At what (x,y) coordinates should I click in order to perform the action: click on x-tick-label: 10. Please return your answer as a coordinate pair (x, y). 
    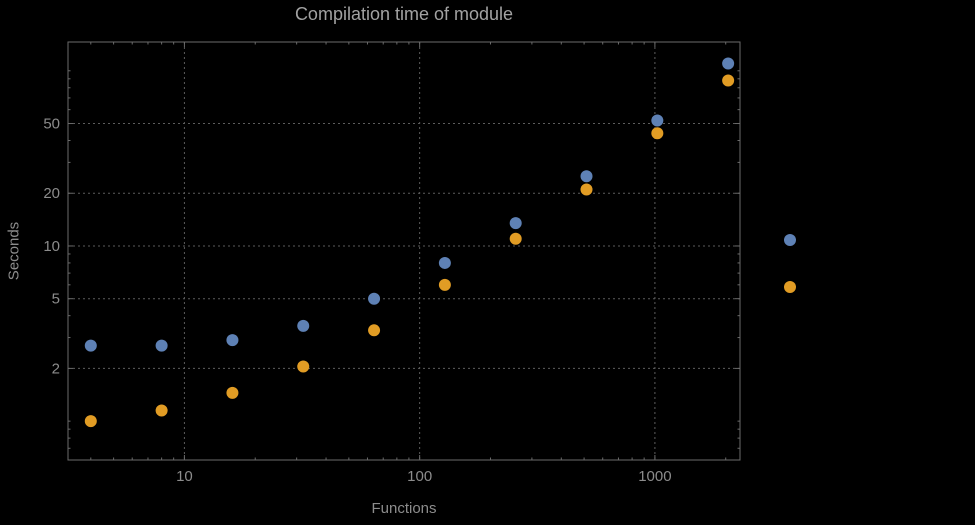
    Looking at the image, I should click on (184, 476).